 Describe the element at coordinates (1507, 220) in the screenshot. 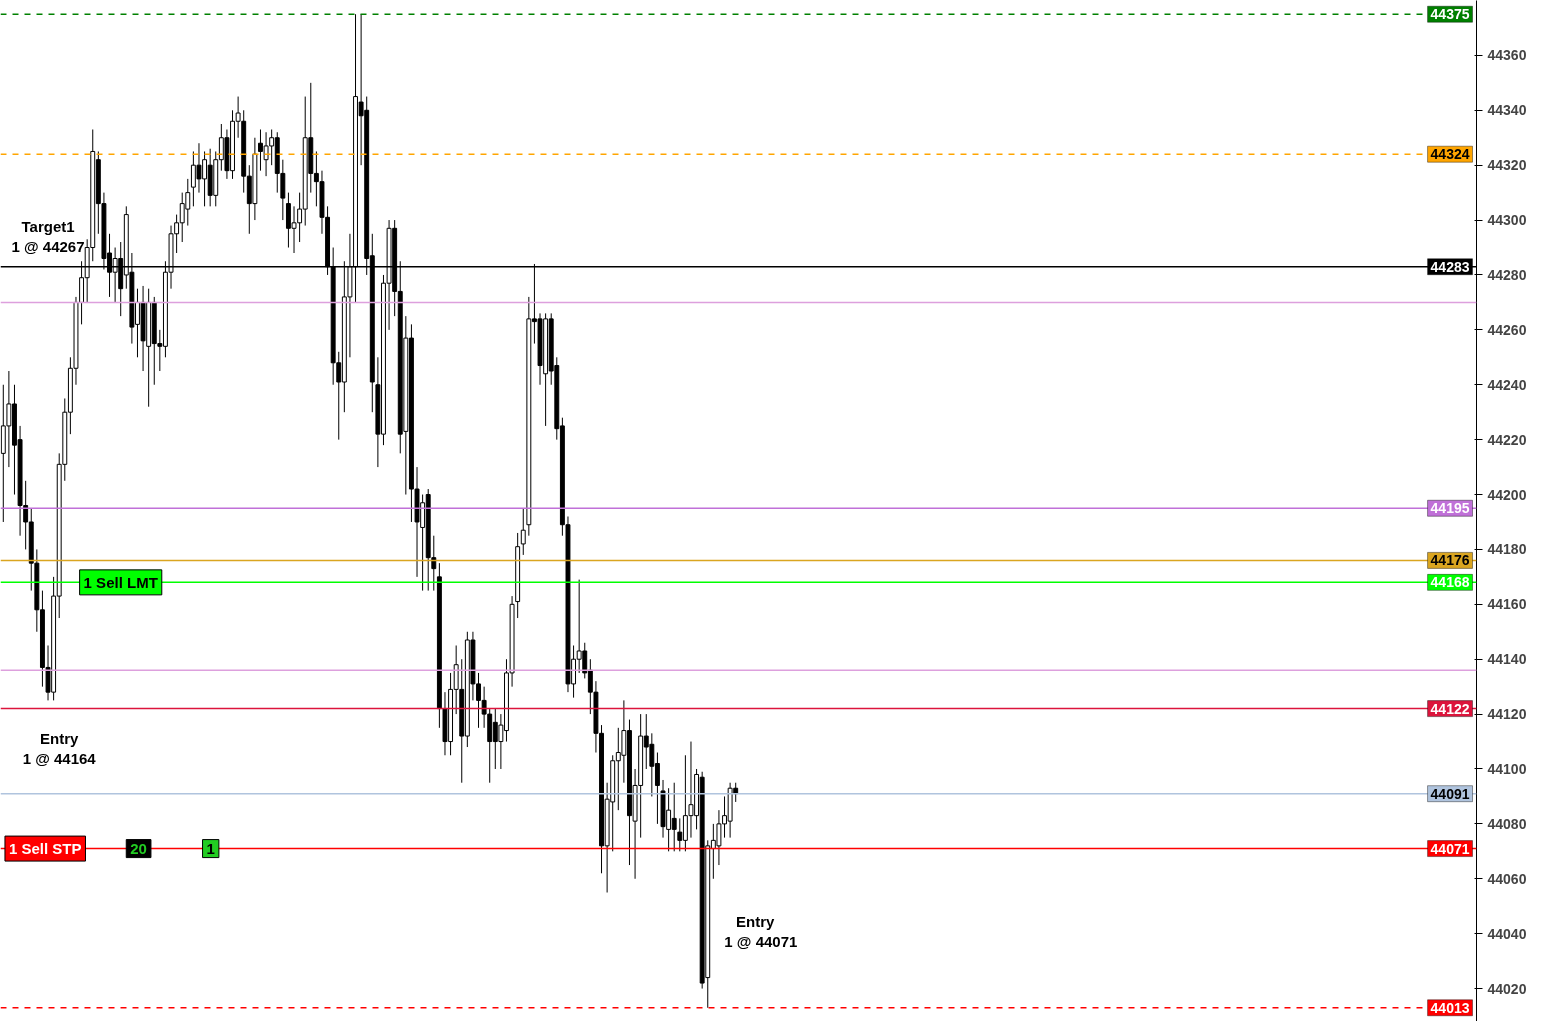

I see `y-tick-label: 44300` at that location.